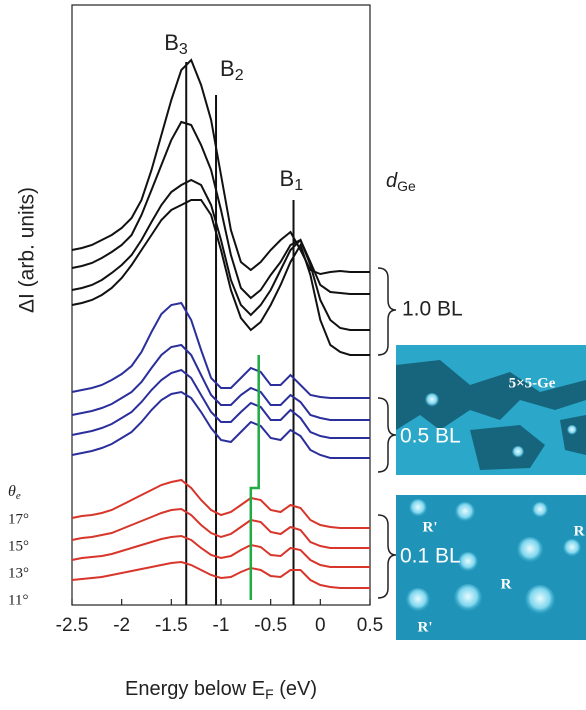 This screenshot has height=710, width=586. What do you see at coordinates (491, 567) in the screenshot?
I see `stm-image-bottom` at bounding box center [491, 567].